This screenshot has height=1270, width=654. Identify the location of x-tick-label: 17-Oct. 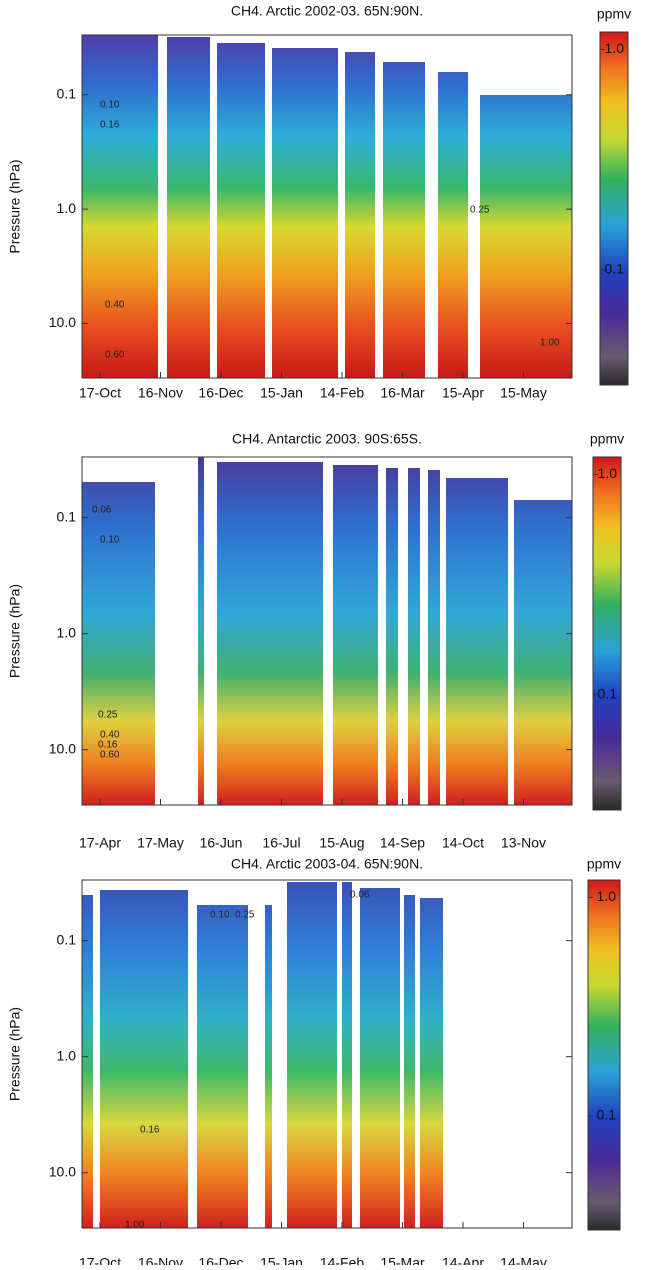
(100, 393).